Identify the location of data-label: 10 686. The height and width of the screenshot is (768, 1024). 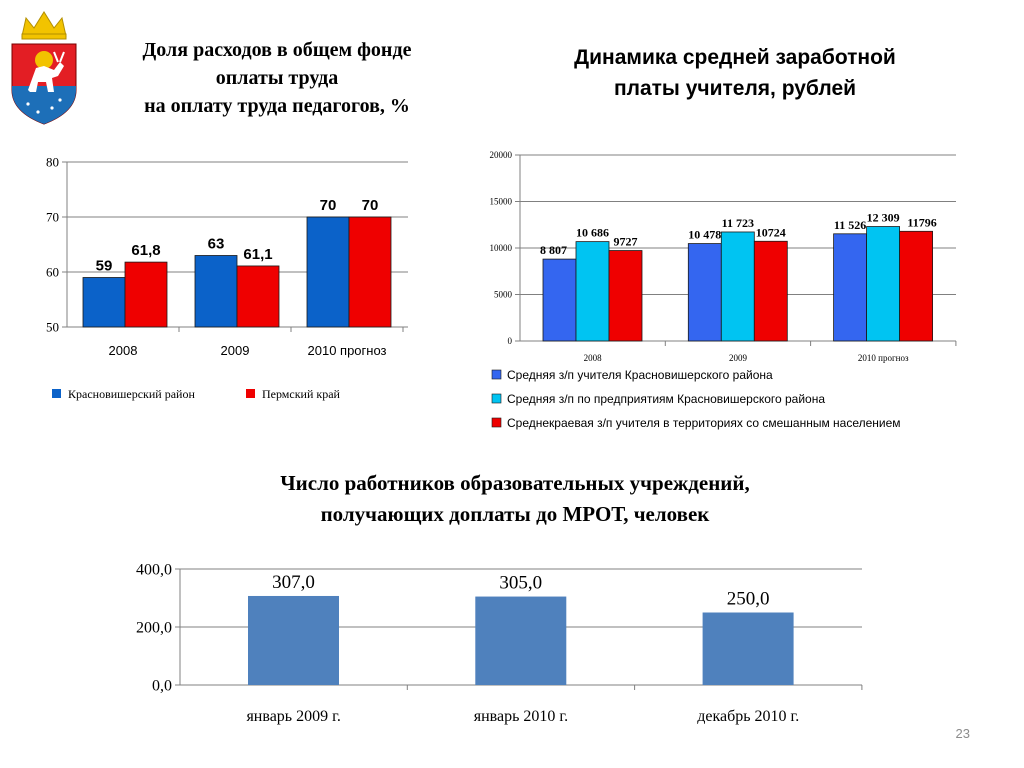
(592, 233).